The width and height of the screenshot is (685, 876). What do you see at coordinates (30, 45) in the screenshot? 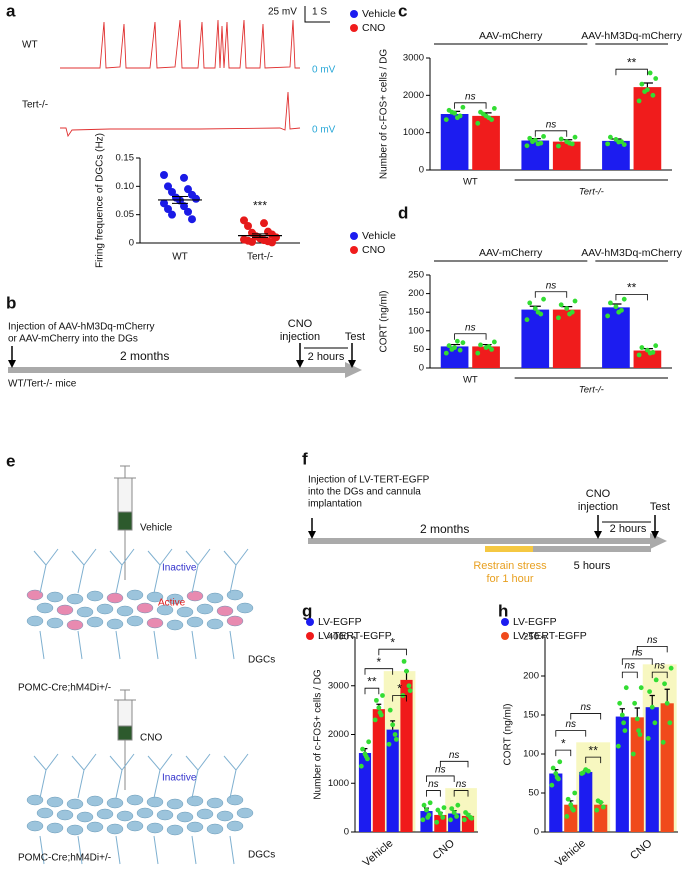
I see `trace-label: WT` at bounding box center [30, 45].